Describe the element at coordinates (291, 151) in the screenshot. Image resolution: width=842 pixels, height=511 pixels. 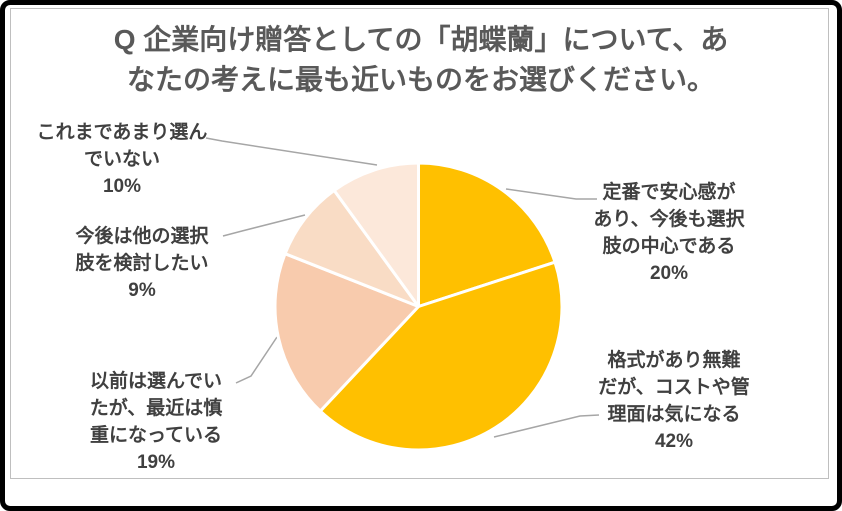
I see `leader-line-not-chosen` at that location.